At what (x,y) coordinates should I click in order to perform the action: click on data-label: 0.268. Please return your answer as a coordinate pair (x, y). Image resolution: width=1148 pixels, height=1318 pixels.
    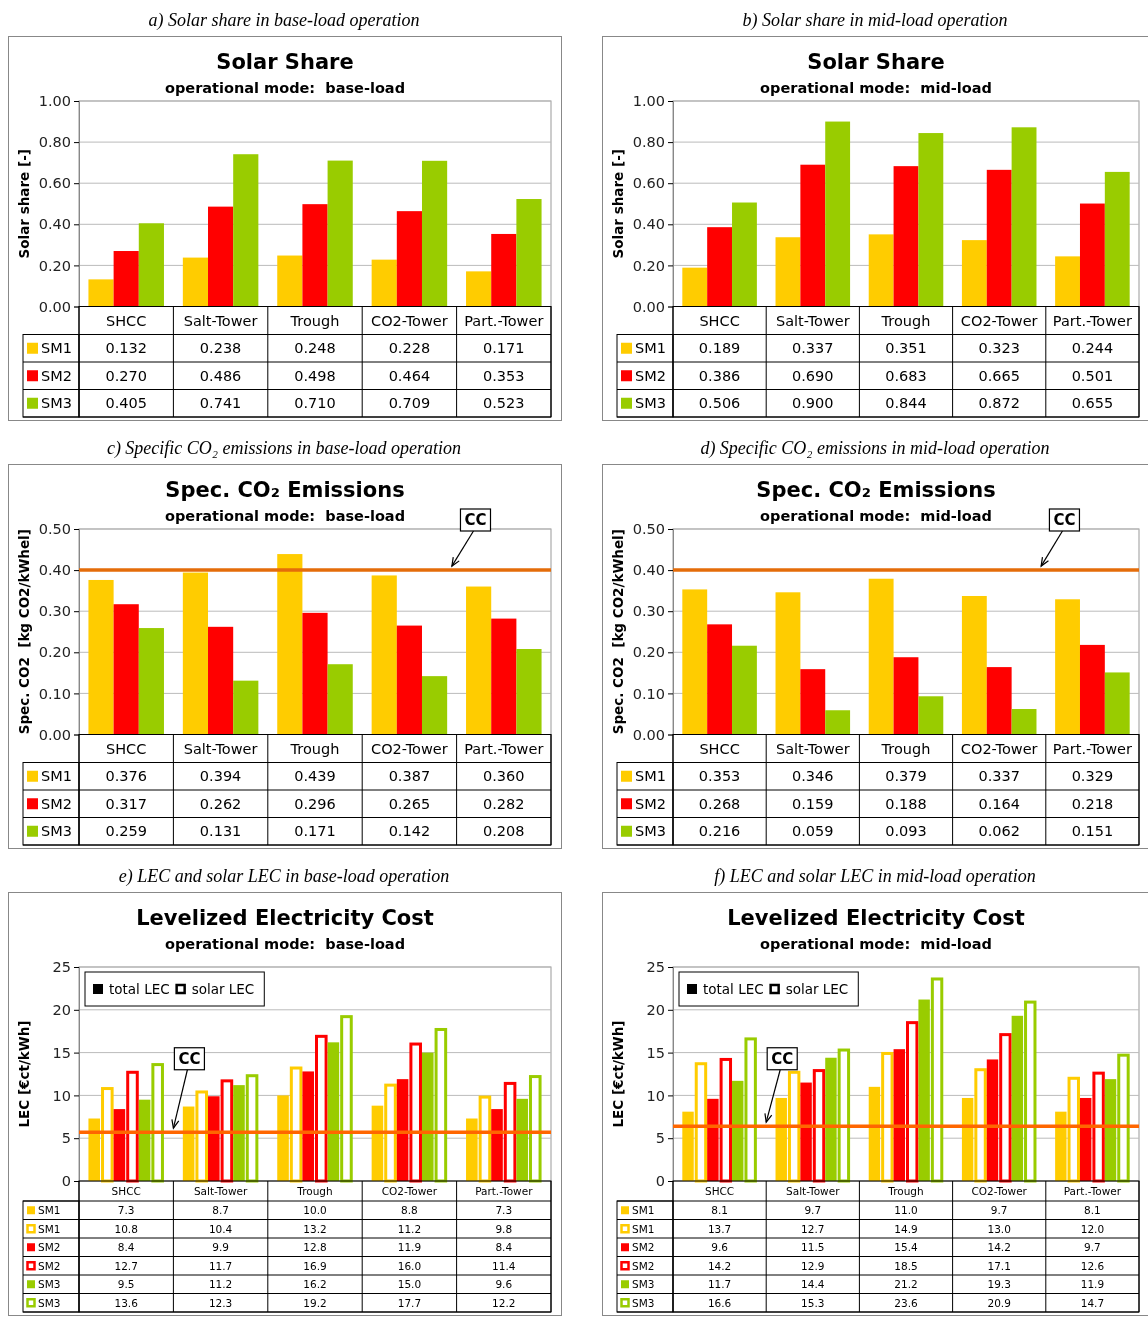
    Looking at the image, I should click on (719, 803).